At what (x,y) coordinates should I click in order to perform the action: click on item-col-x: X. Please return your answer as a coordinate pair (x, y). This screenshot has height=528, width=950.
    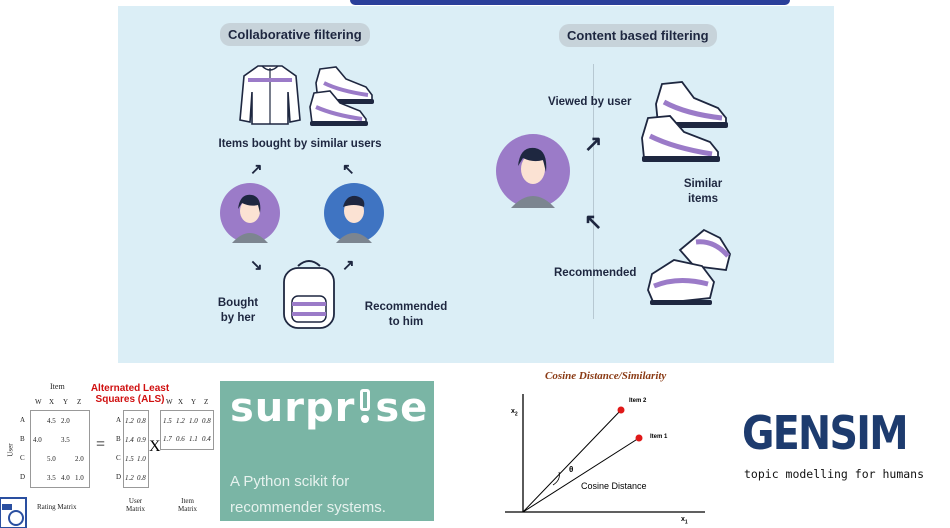
    Looking at the image, I should click on (181, 402).